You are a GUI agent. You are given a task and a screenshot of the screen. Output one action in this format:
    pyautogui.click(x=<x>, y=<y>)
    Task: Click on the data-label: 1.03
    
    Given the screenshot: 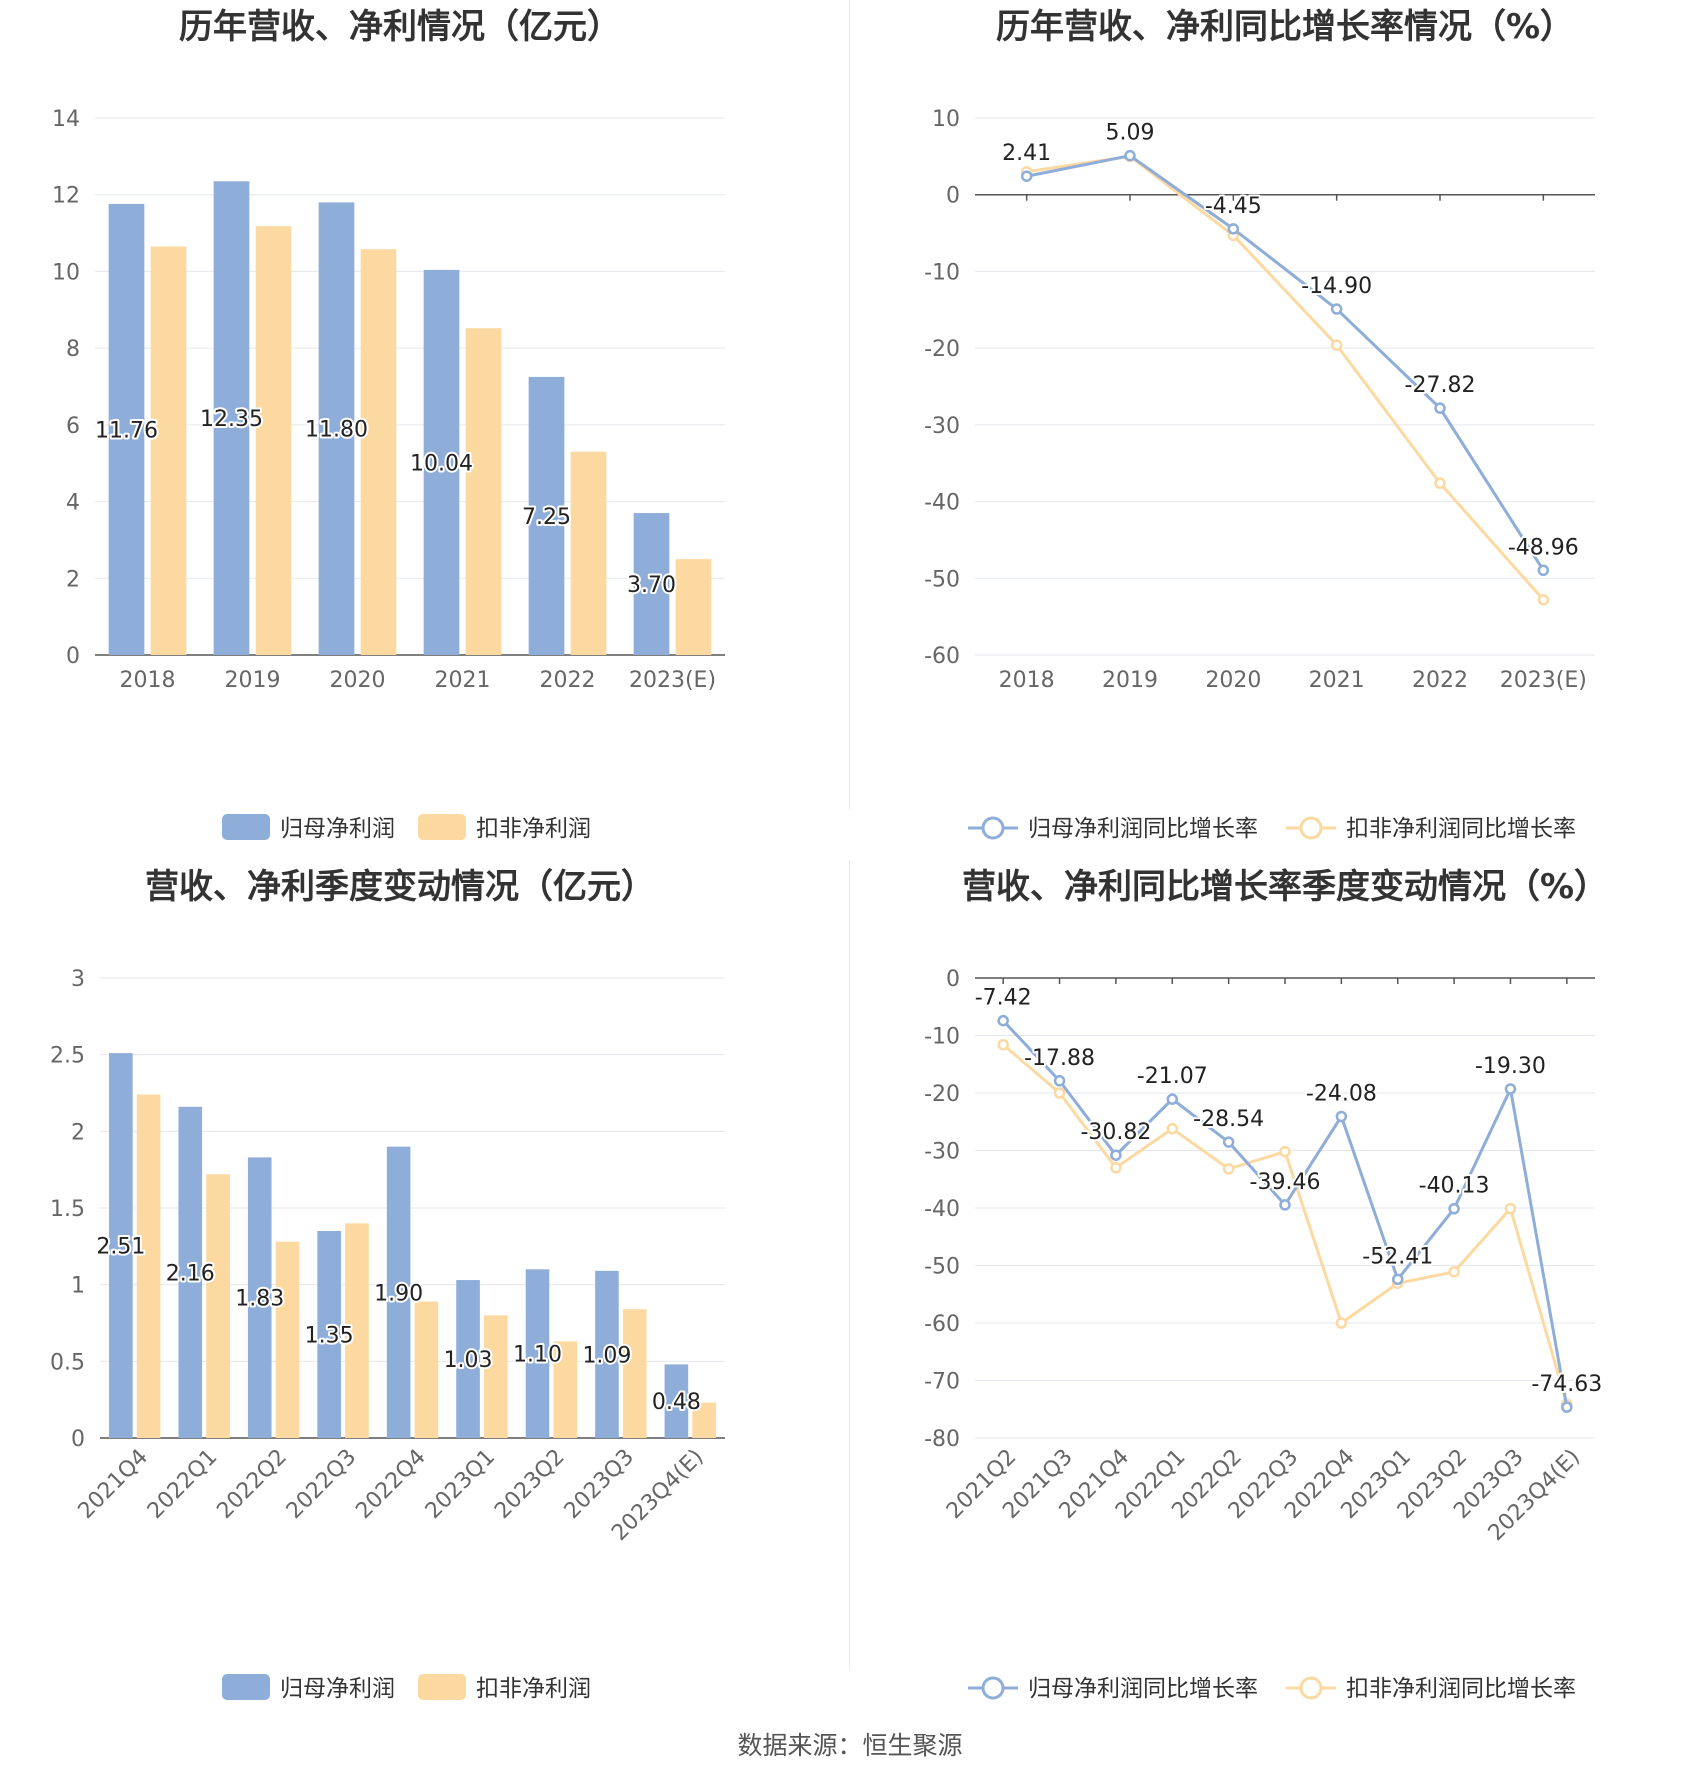 What is the action you would take?
    pyautogui.click(x=468, y=1360)
    